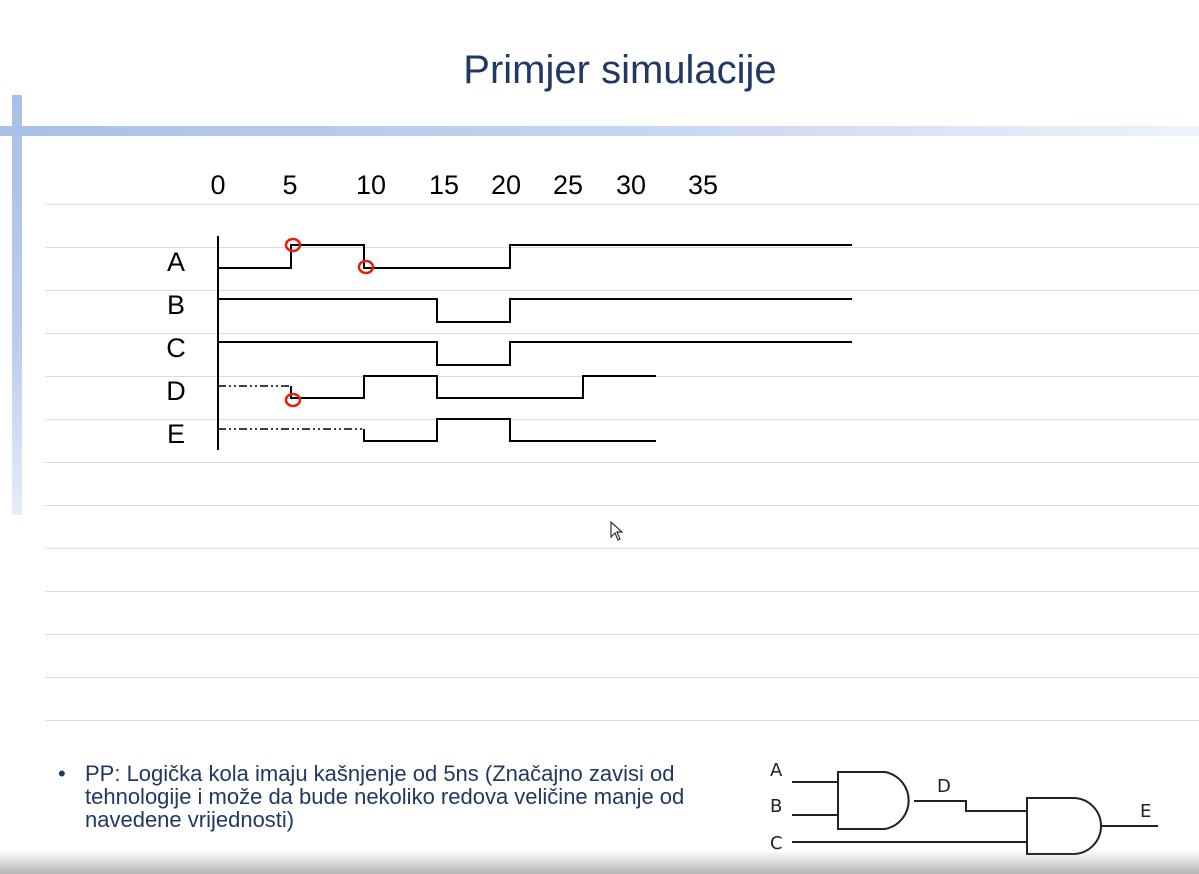 The width and height of the screenshot is (1199, 874). What do you see at coordinates (535, 353) in the screenshot?
I see `waveform-c` at bounding box center [535, 353].